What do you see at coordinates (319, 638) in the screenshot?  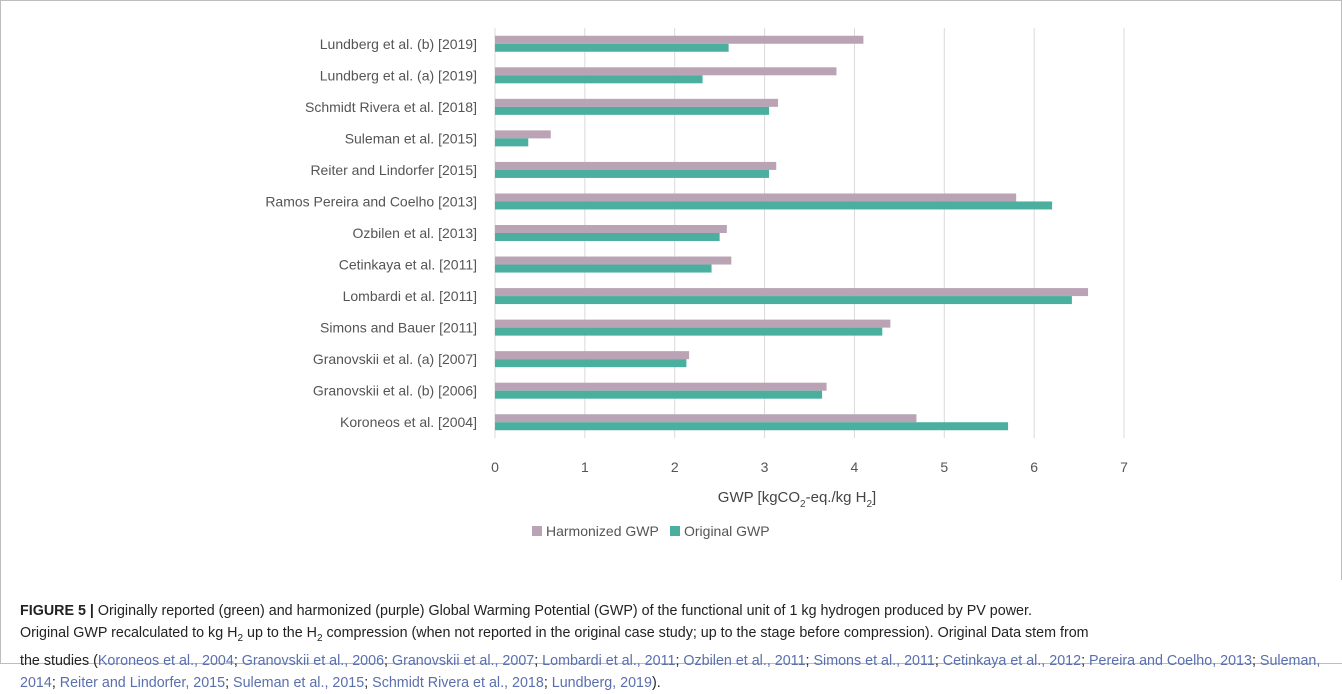 I see `caption-sub-2: 2` at bounding box center [319, 638].